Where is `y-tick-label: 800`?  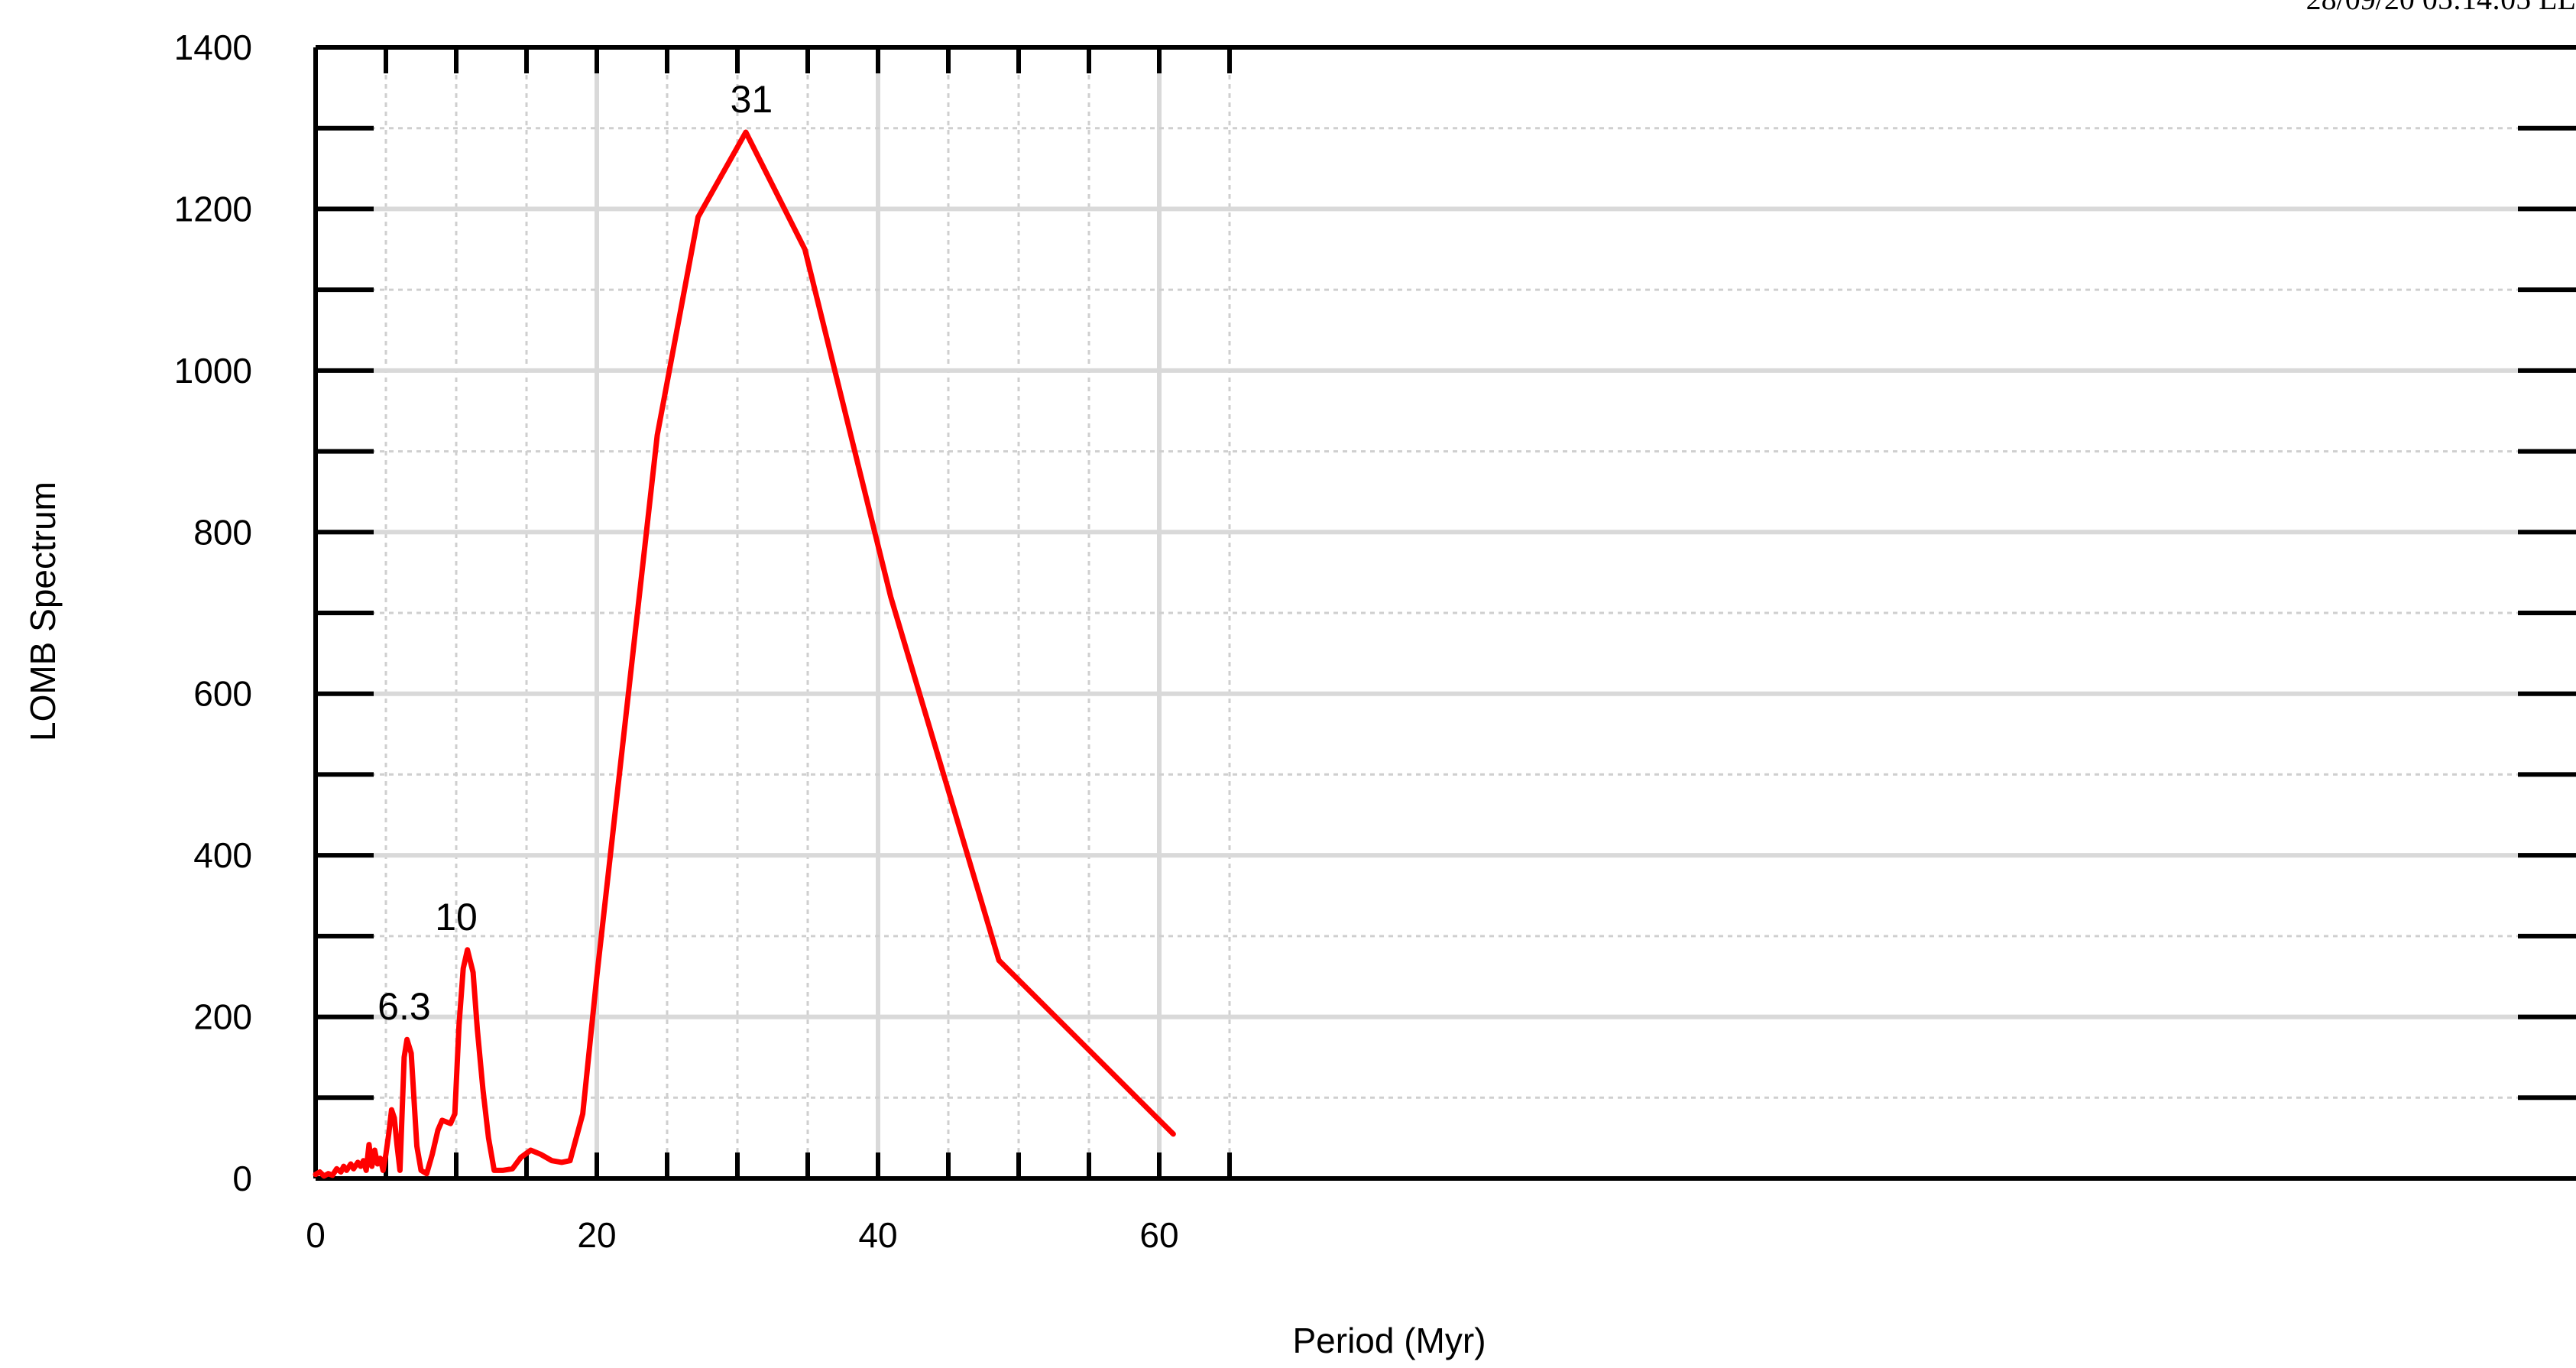
y-tick-label: 800 is located at coordinates (222, 532).